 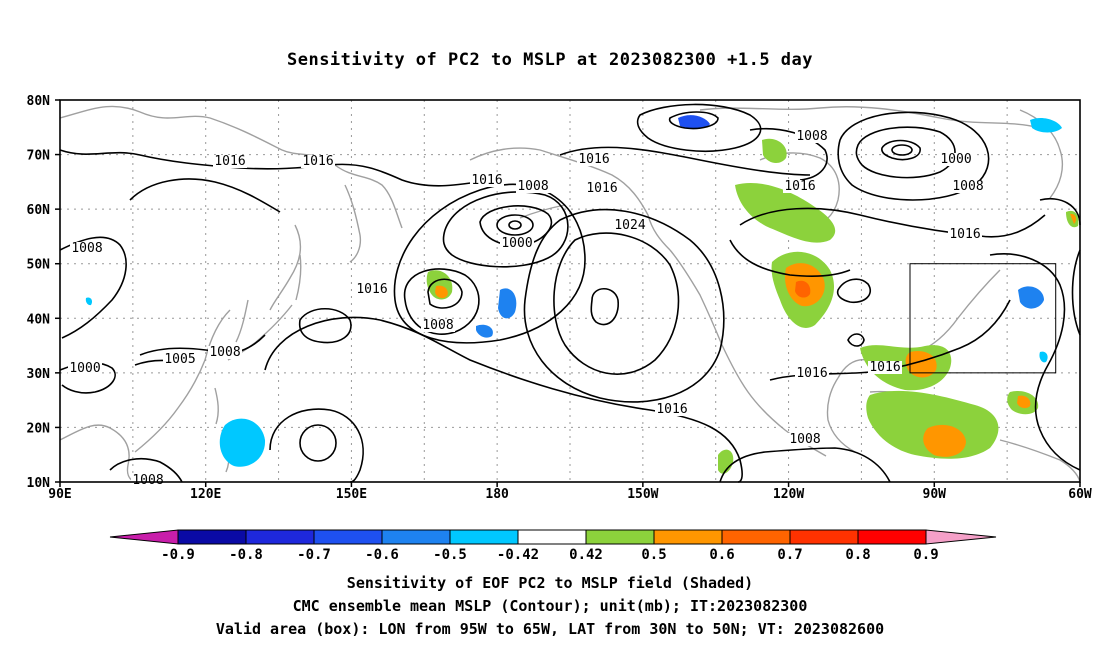 What do you see at coordinates (382, 555) in the screenshot?
I see `colorbar-tick-label: -0.6` at bounding box center [382, 555].